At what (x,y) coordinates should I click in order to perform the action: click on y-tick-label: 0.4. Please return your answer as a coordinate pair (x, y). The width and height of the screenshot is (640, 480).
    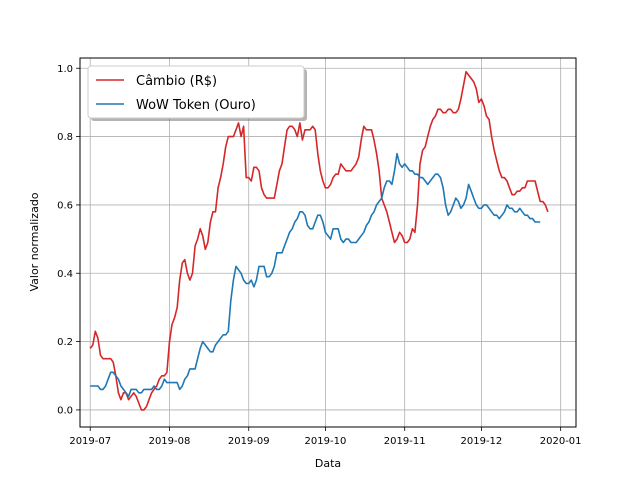
    Looking at the image, I should click on (65, 274).